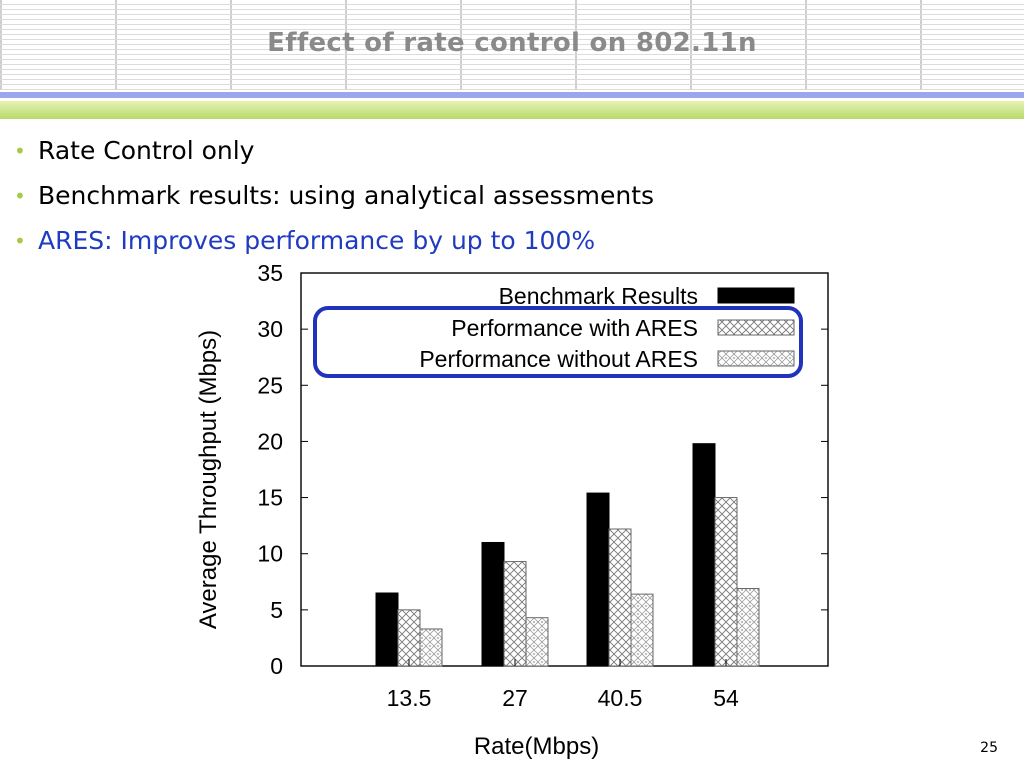 The width and height of the screenshot is (1024, 768). I want to click on x-tick-label: 13.5, so click(409, 698).